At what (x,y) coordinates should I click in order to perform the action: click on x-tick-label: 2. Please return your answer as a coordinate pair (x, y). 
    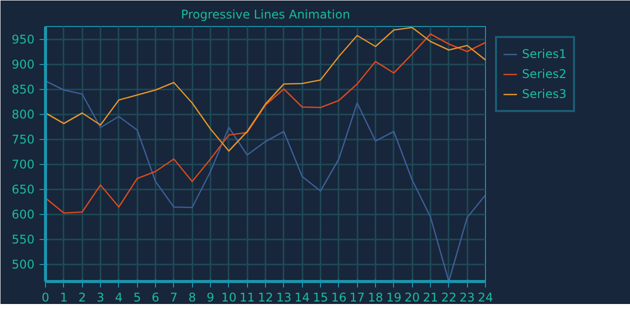
    Looking at the image, I should click on (82, 297).